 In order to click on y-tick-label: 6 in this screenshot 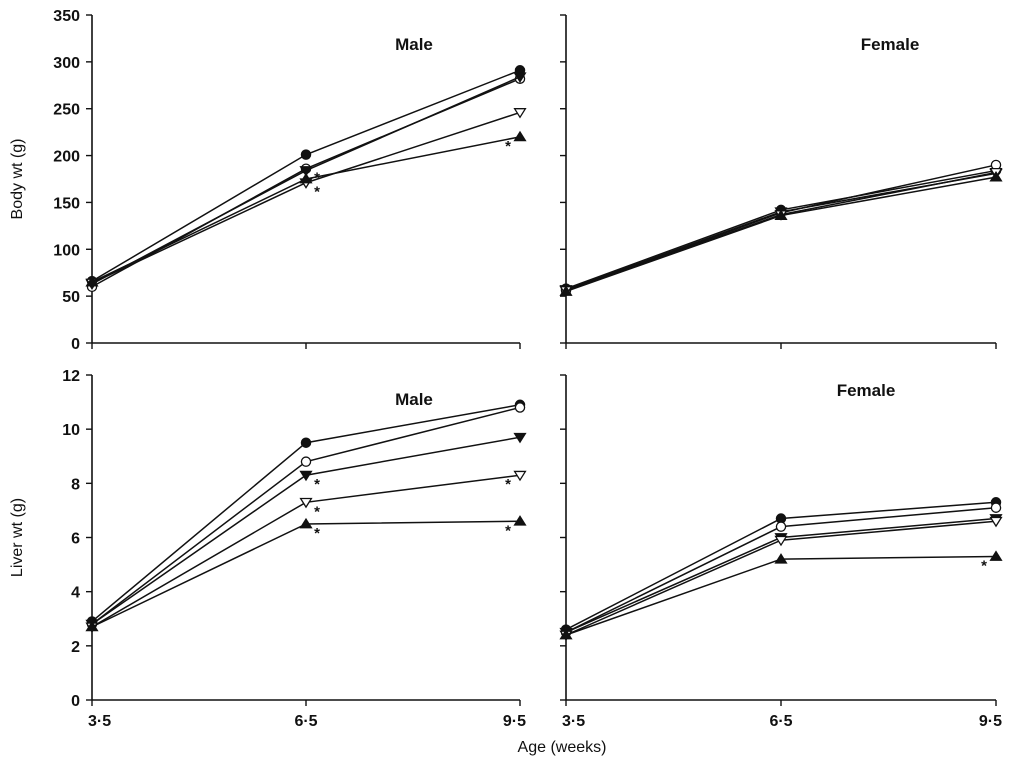, I will do `click(75, 539)`.